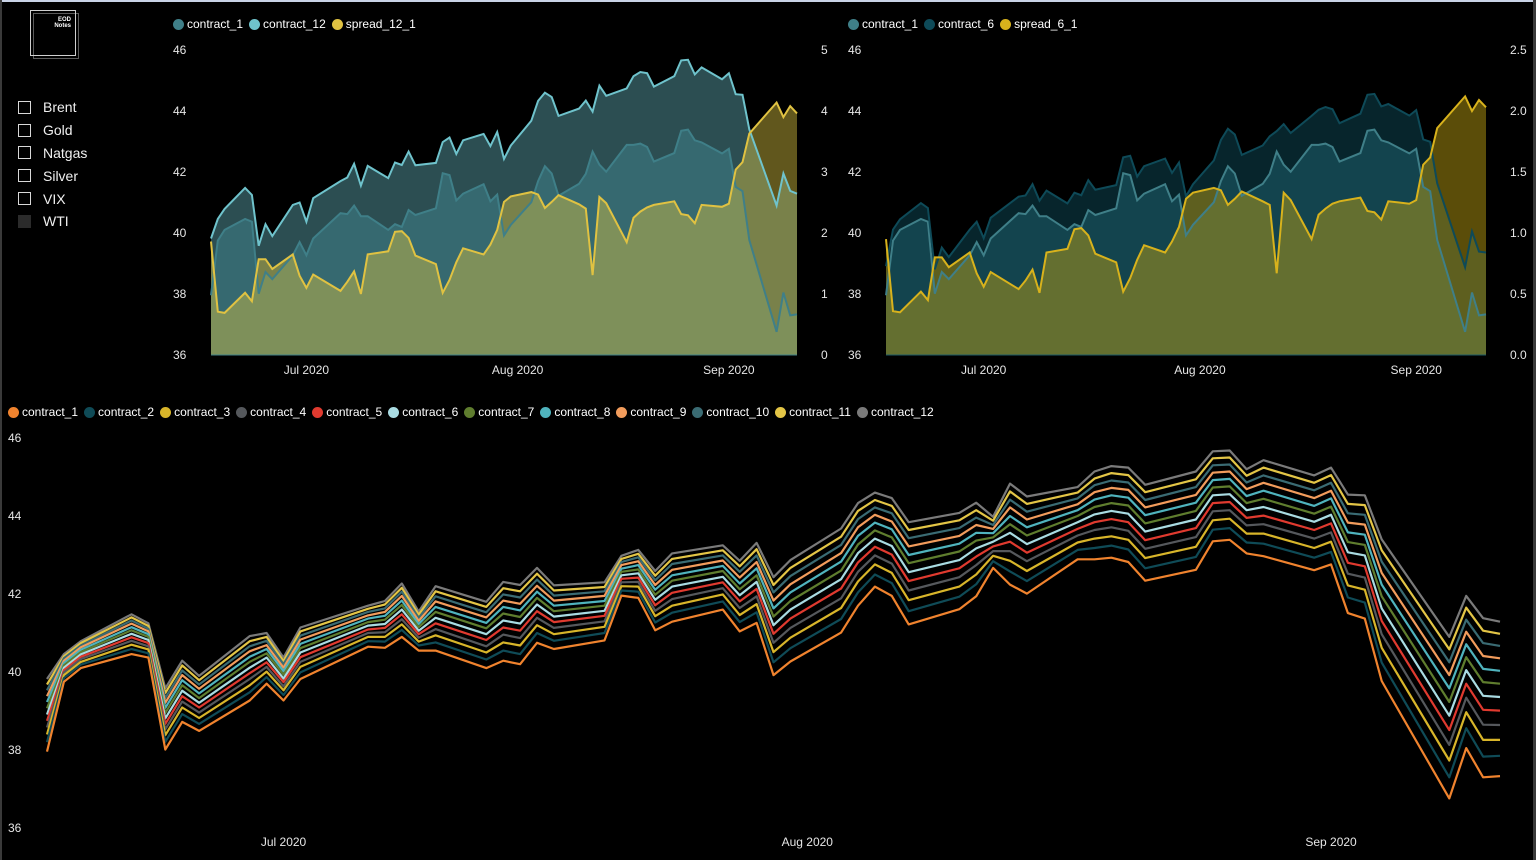  What do you see at coordinates (56, 36) in the screenshot?
I see `logo-shadow` at bounding box center [56, 36].